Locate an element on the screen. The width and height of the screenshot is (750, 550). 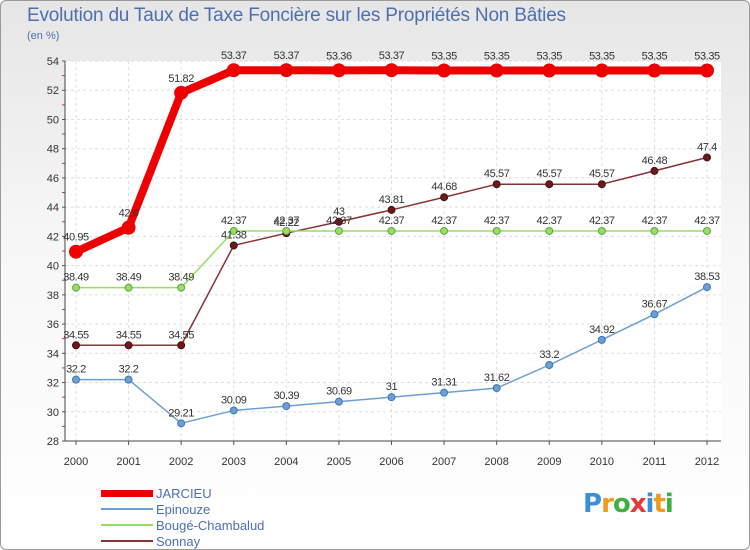
legend-item: JARCIEU is located at coordinates (182, 493).